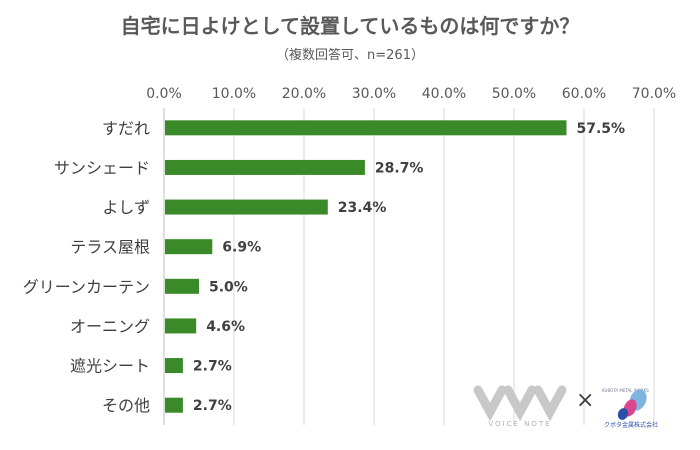  I want to click on metal-works-logo, so click(632, 404).